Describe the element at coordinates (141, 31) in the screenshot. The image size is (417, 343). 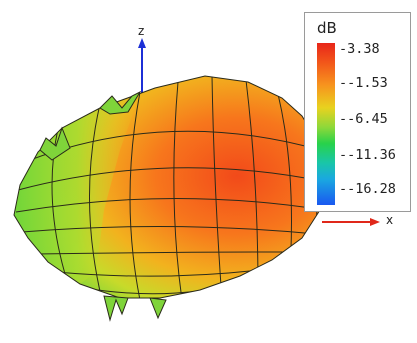
I see `z-axis-label: z` at that location.